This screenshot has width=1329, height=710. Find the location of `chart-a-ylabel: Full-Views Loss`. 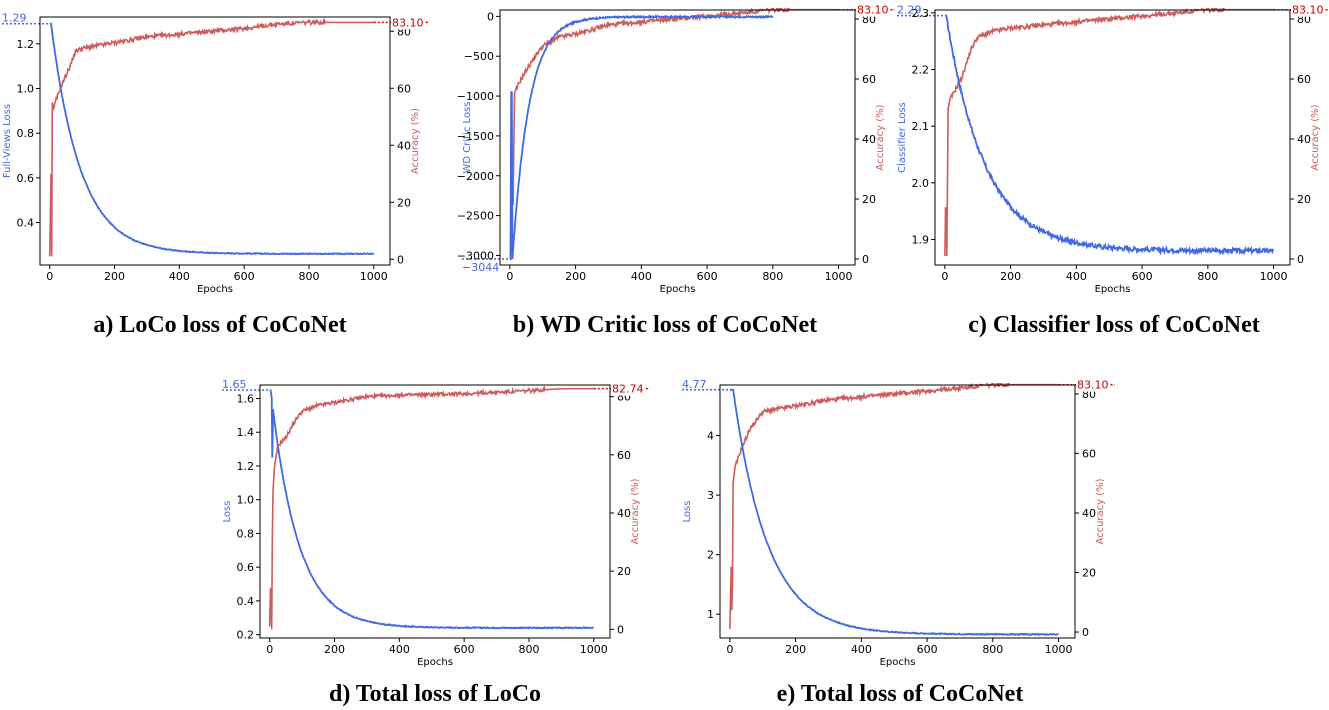

chart-a-ylabel: Full-Views Loss is located at coordinates (7, 141).